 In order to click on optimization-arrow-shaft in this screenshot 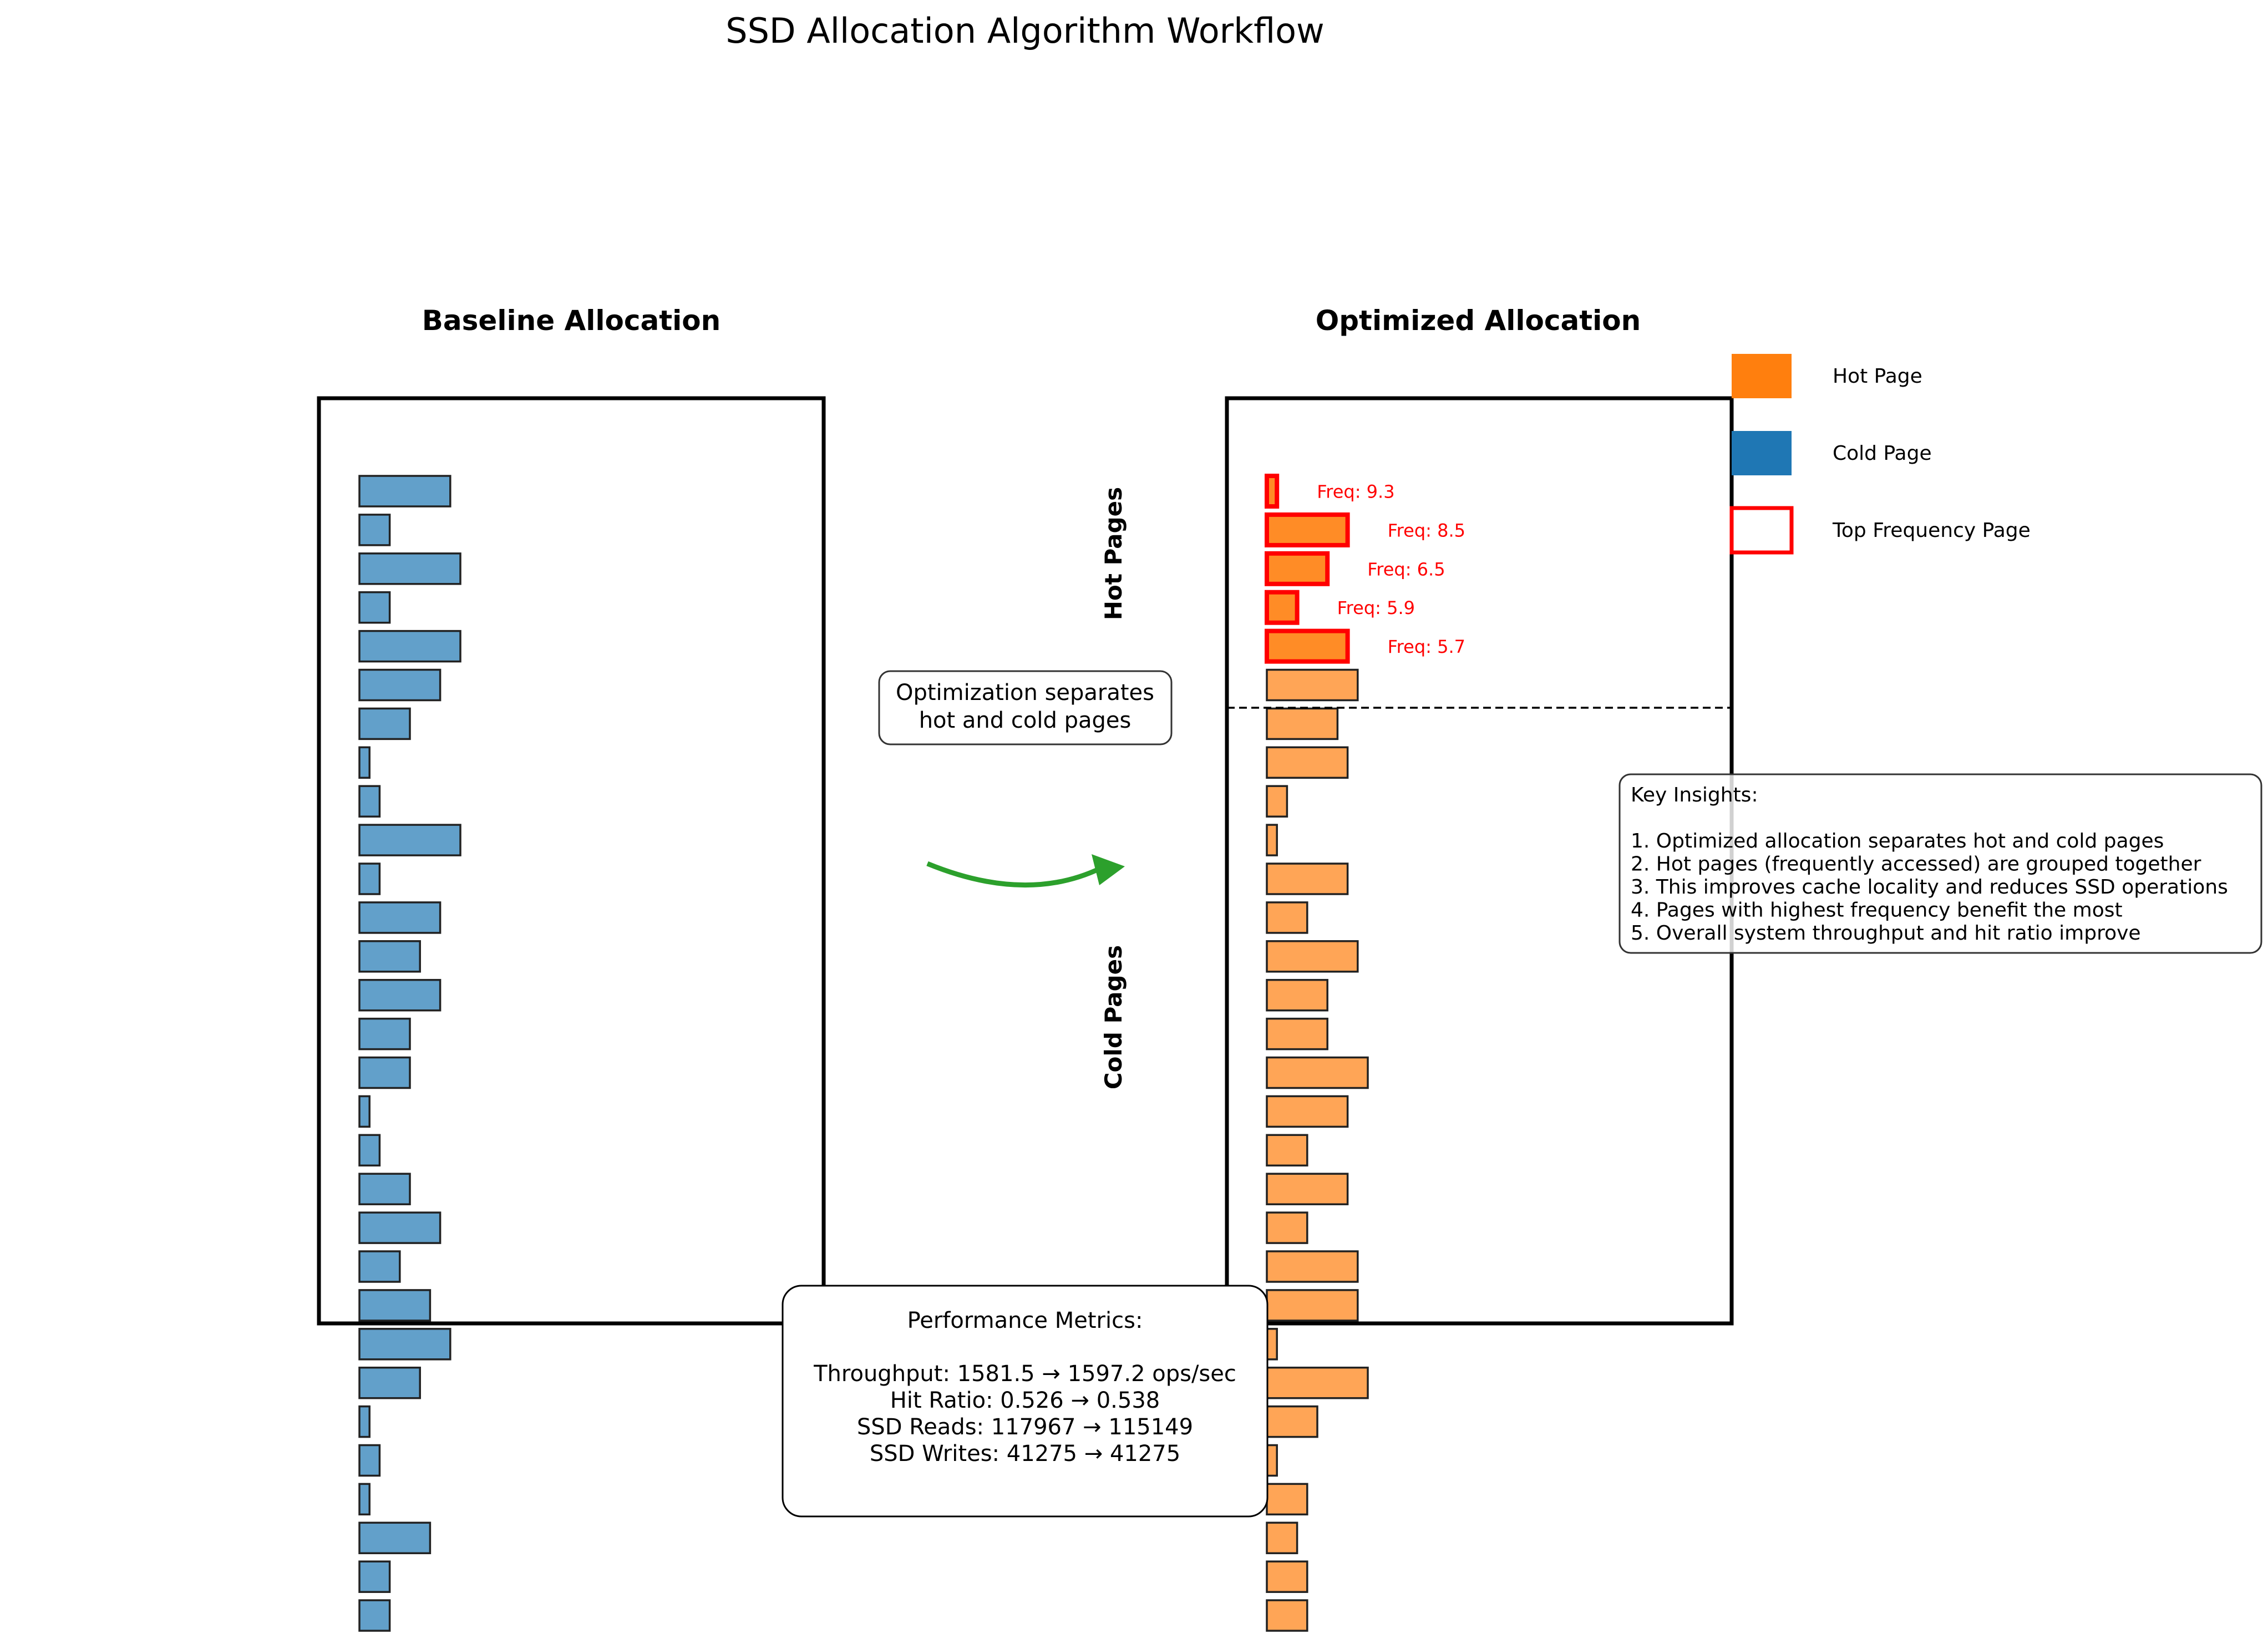, I will do `click(1014, 874)`.